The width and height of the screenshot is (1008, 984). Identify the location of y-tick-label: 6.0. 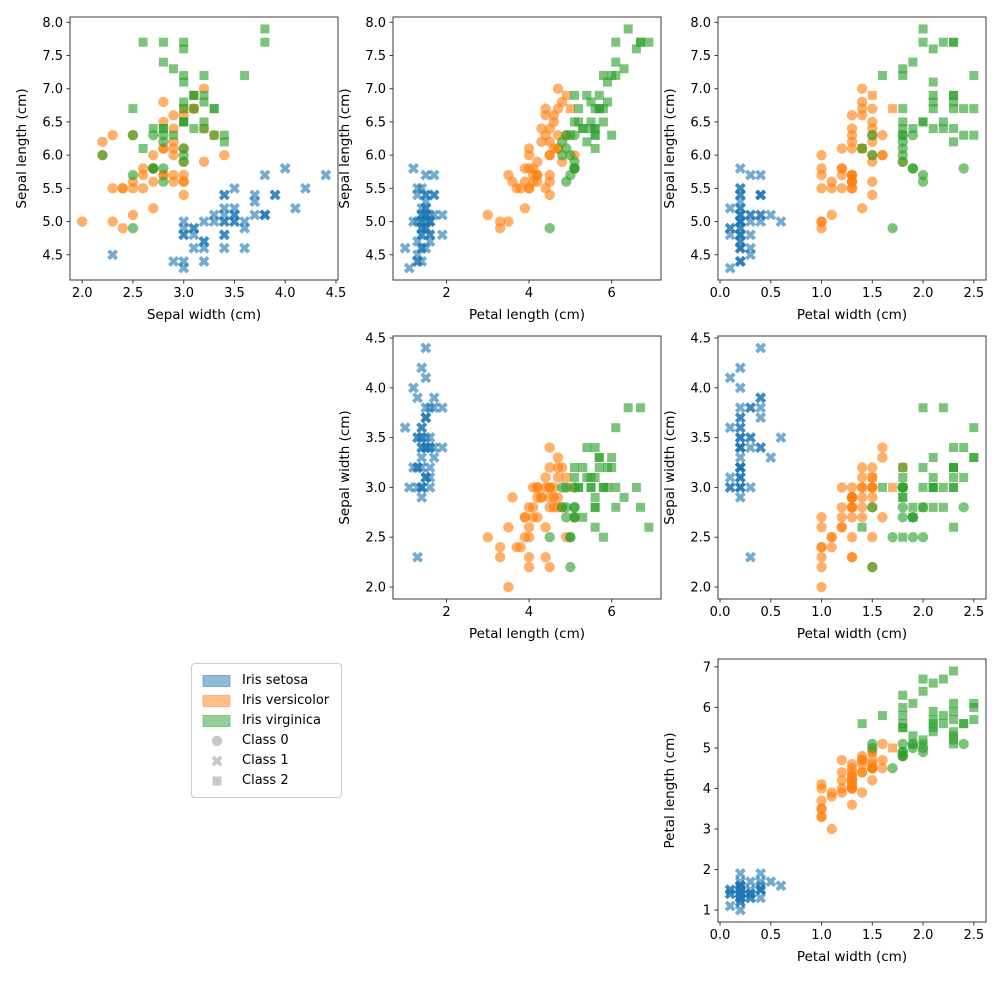
(700, 156).